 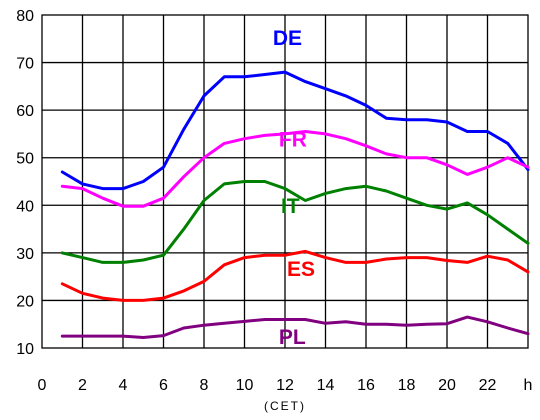 What do you see at coordinates (366, 385) in the screenshot?
I see `x-tick-label: 16` at bounding box center [366, 385].